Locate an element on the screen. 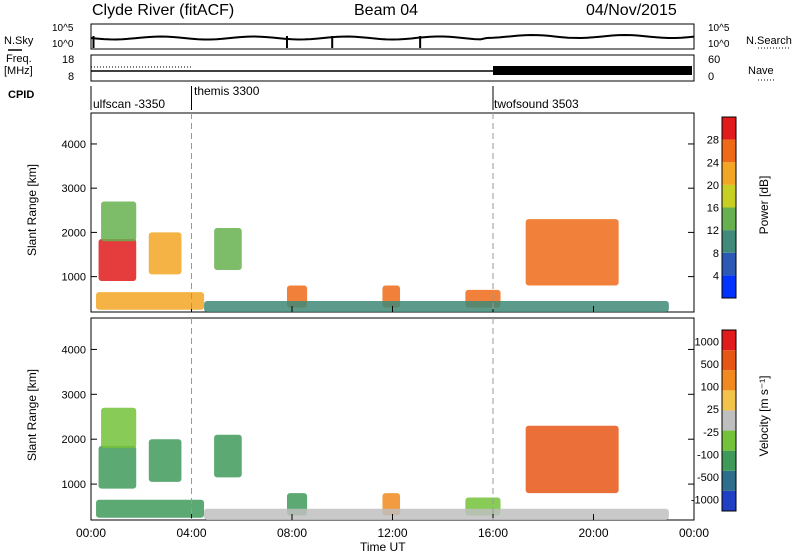  velocity-colorbar-tick-2: 100 is located at coordinates (710, 388).